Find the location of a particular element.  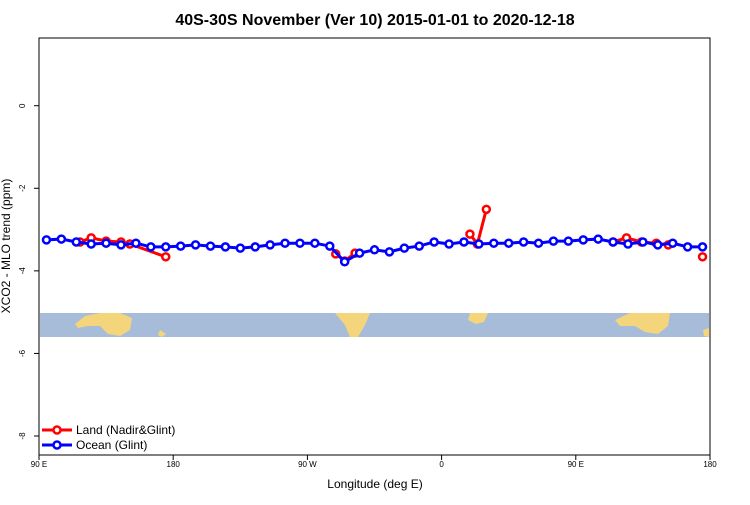

y-axis-label: XCO2 - MLO trend (ppm) is located at coordinates (6, 246).